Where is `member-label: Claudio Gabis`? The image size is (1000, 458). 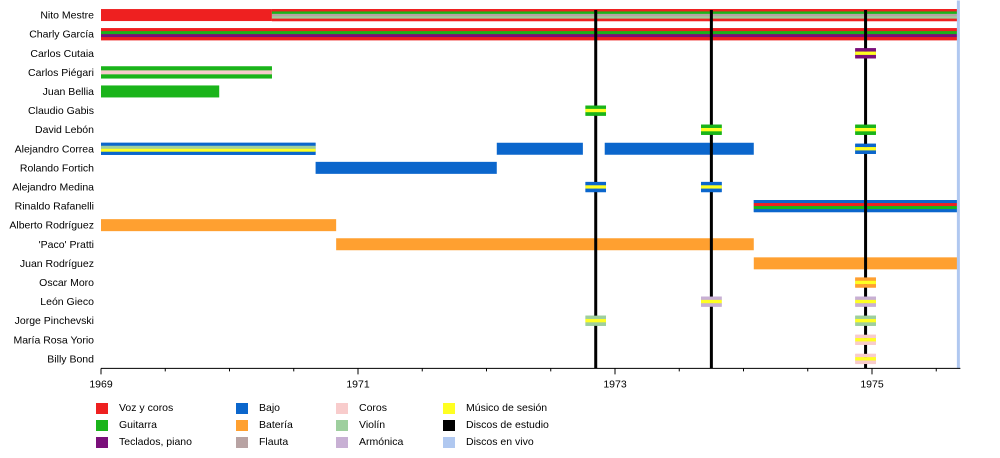 member-label: Claudio Gabis is located at coordinates (61, 111).